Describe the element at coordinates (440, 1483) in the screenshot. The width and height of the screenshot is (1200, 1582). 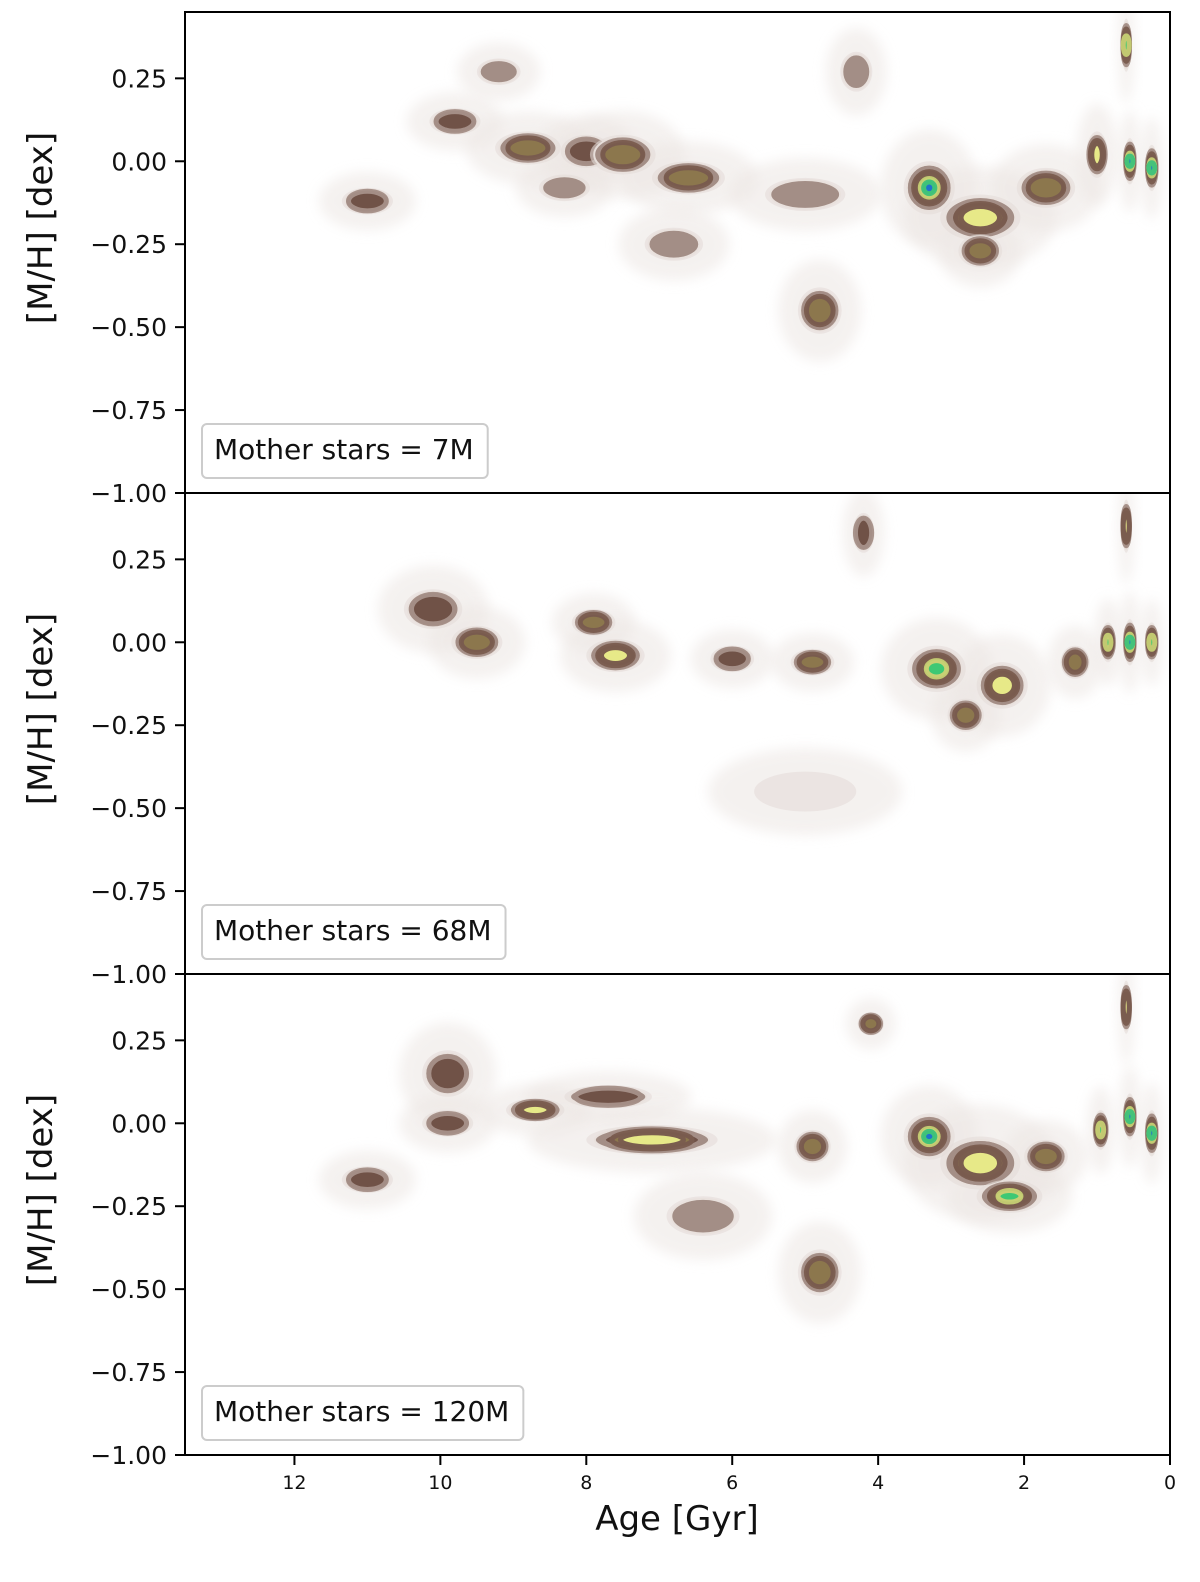
I see `x-tick-label: 10` at that location.